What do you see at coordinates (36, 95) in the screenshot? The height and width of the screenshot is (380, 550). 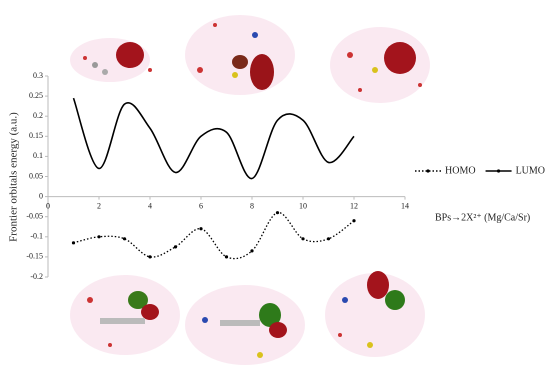 I see `y-tick-label: 0.25` at bounding box center [36, 95].